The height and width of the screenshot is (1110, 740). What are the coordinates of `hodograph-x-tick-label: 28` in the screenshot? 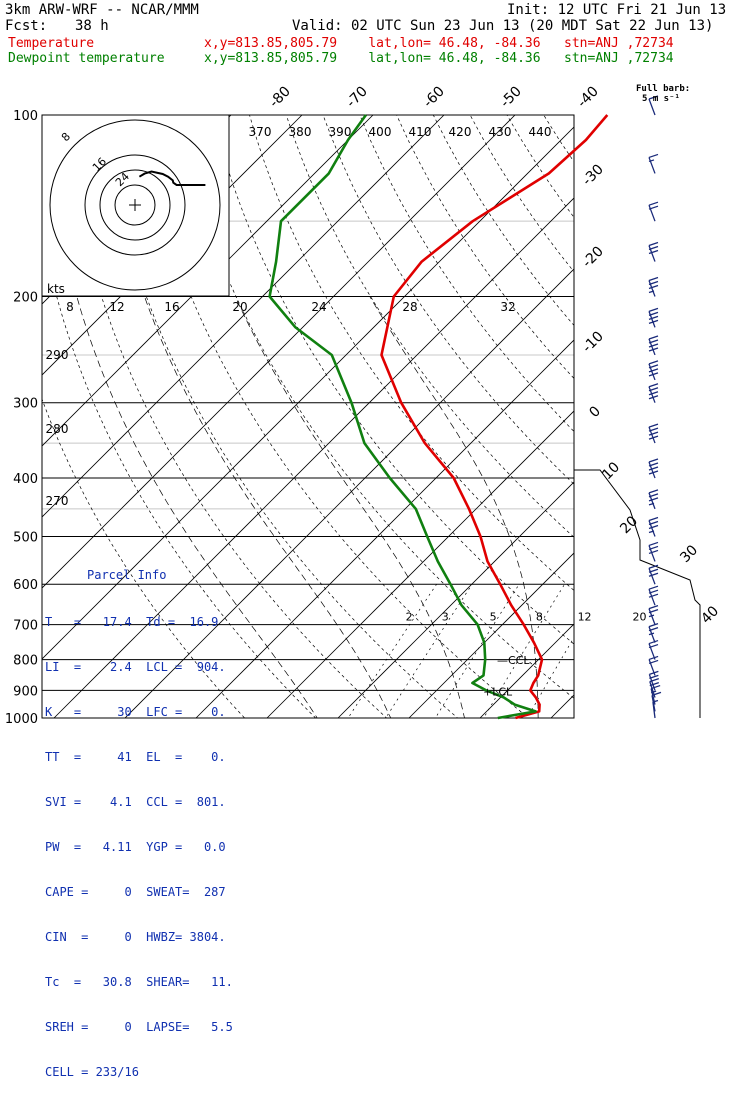 It's located at (409, 307).